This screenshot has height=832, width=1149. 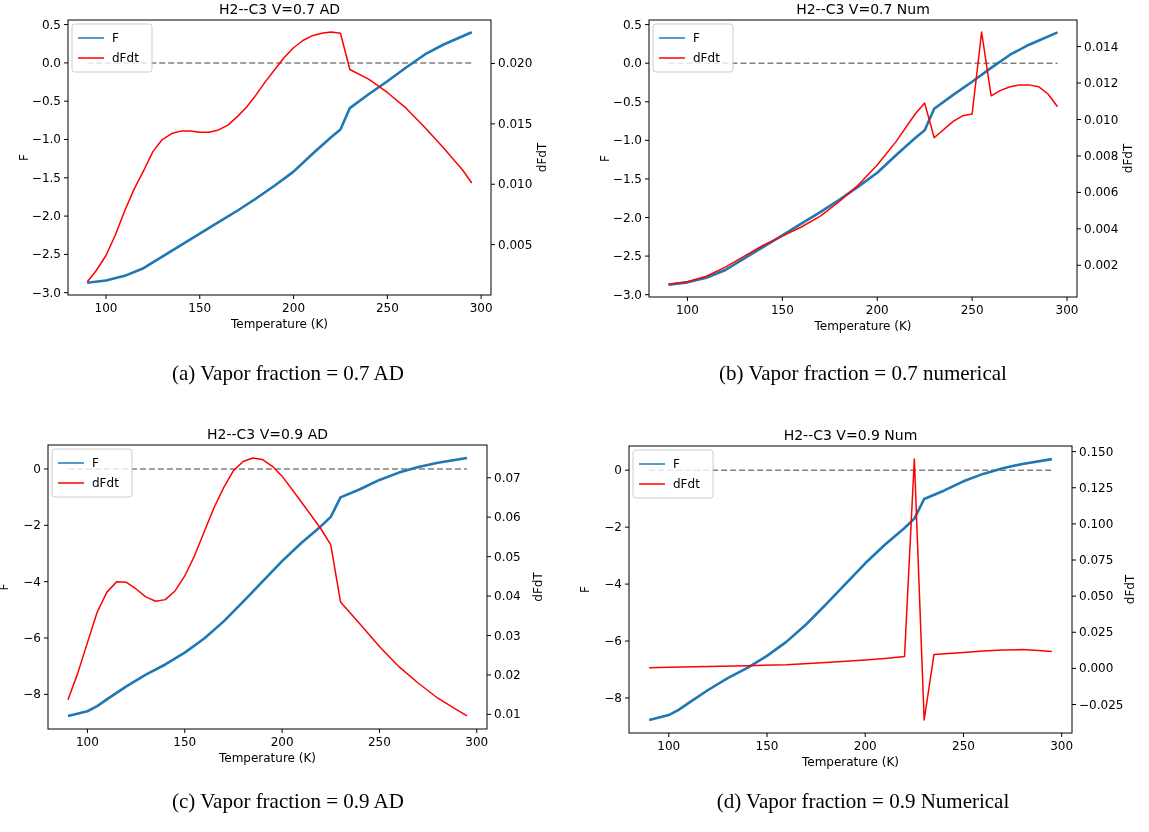 I want to click on y2-tick-label: 0.100, so click(x=1096, y=523).